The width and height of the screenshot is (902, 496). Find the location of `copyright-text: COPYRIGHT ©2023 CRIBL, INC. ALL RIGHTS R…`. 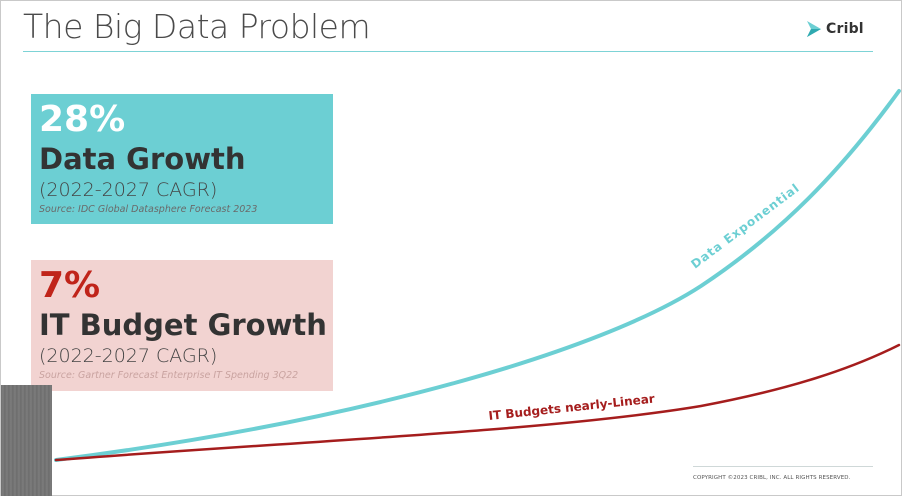

copyright-text: COPYRIGHT ©2023 CRIBL, INC. ALL RIGHTS R… is located at coordinates (772, 478).